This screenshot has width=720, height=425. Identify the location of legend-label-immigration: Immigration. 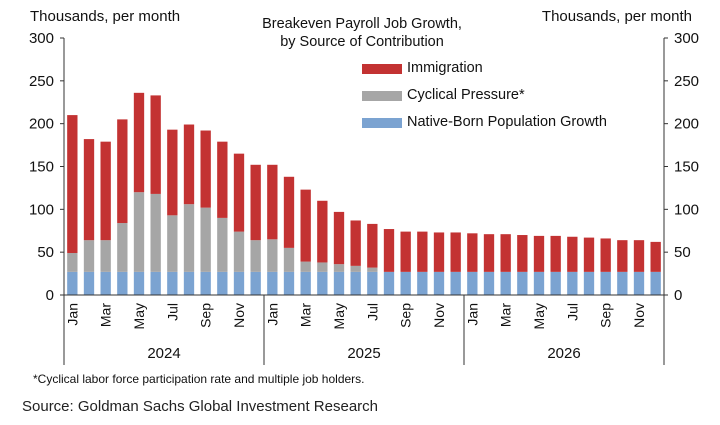
(445, 68).